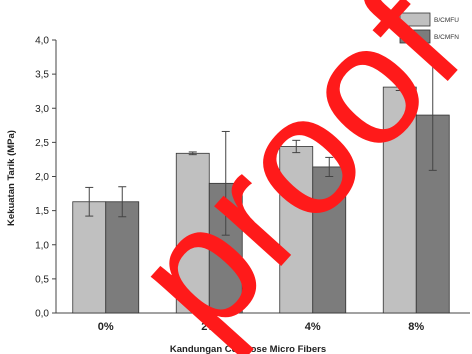 This screenshot has width=472, height=354. Describe the element at coordinates (248, 349) in the screenshot. I see `x-axis-title: Kandungan Cellulose Micro Fibers` at that location.